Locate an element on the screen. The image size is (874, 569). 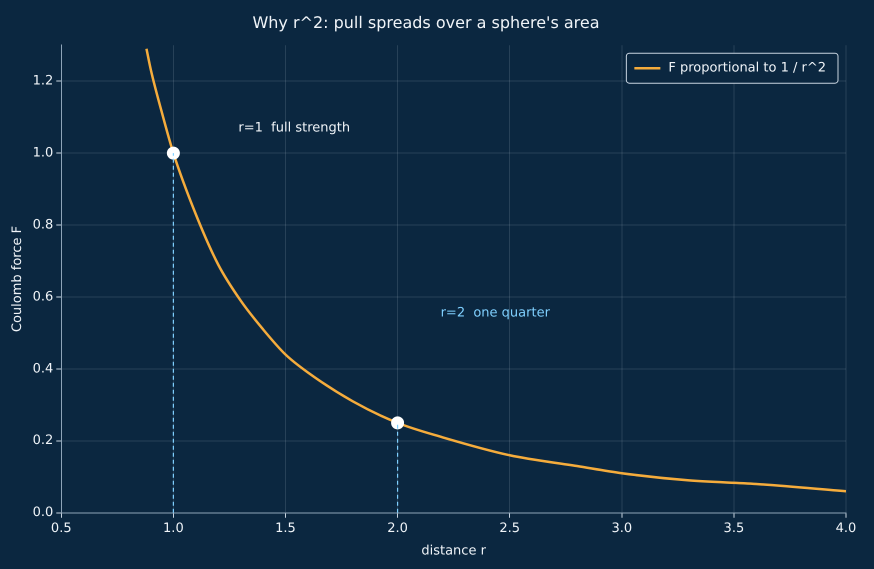
x-tick-label: 4.0 is located at coordinates (846, 528).